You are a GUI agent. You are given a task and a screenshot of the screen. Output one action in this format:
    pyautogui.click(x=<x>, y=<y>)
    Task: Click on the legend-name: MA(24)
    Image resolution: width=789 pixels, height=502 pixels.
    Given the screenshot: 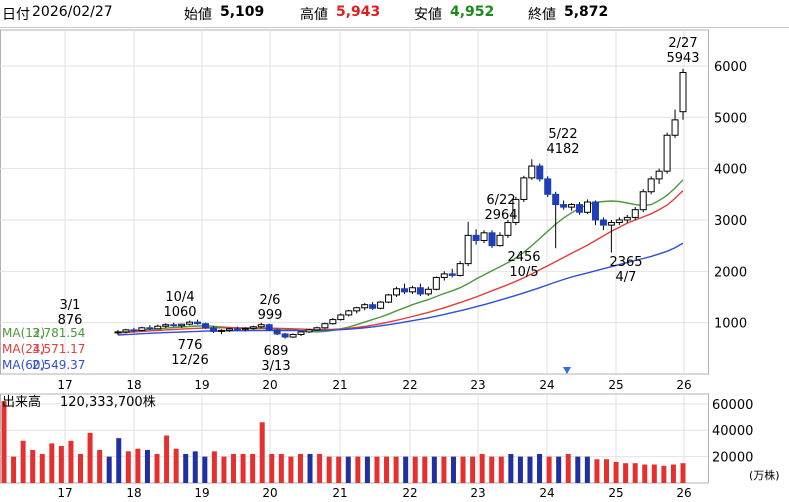 What is the action you would take?
    pyautogui.click(x=23, y=349)
    